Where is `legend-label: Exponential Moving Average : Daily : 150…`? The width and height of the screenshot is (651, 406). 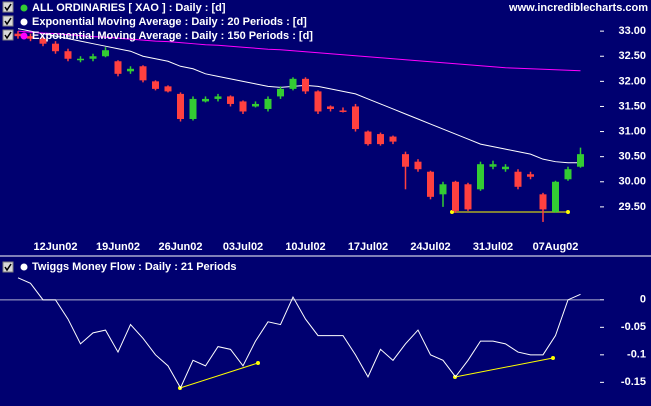
legend-label: Exponential Moving Average : Daily : 150… is located at coordinates (172, 36).